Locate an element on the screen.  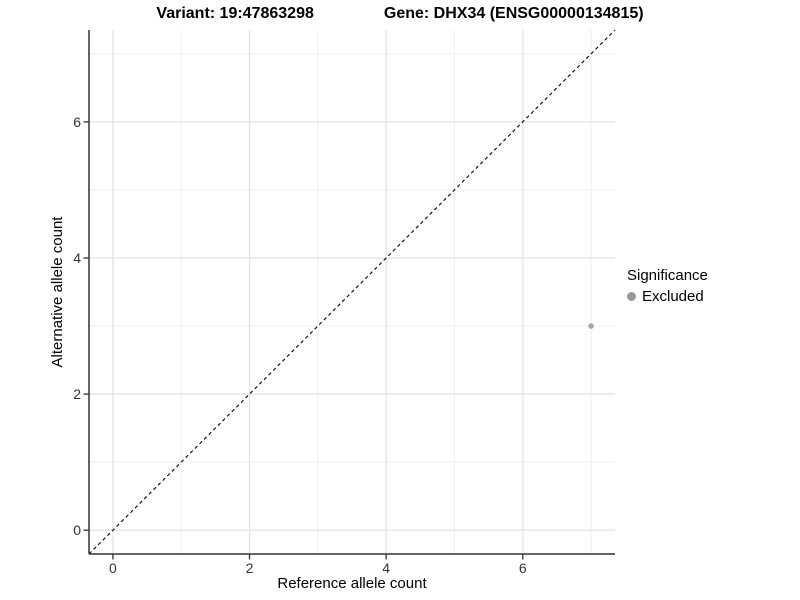
legend-item: Excluded is located at coordinates (667, 296).